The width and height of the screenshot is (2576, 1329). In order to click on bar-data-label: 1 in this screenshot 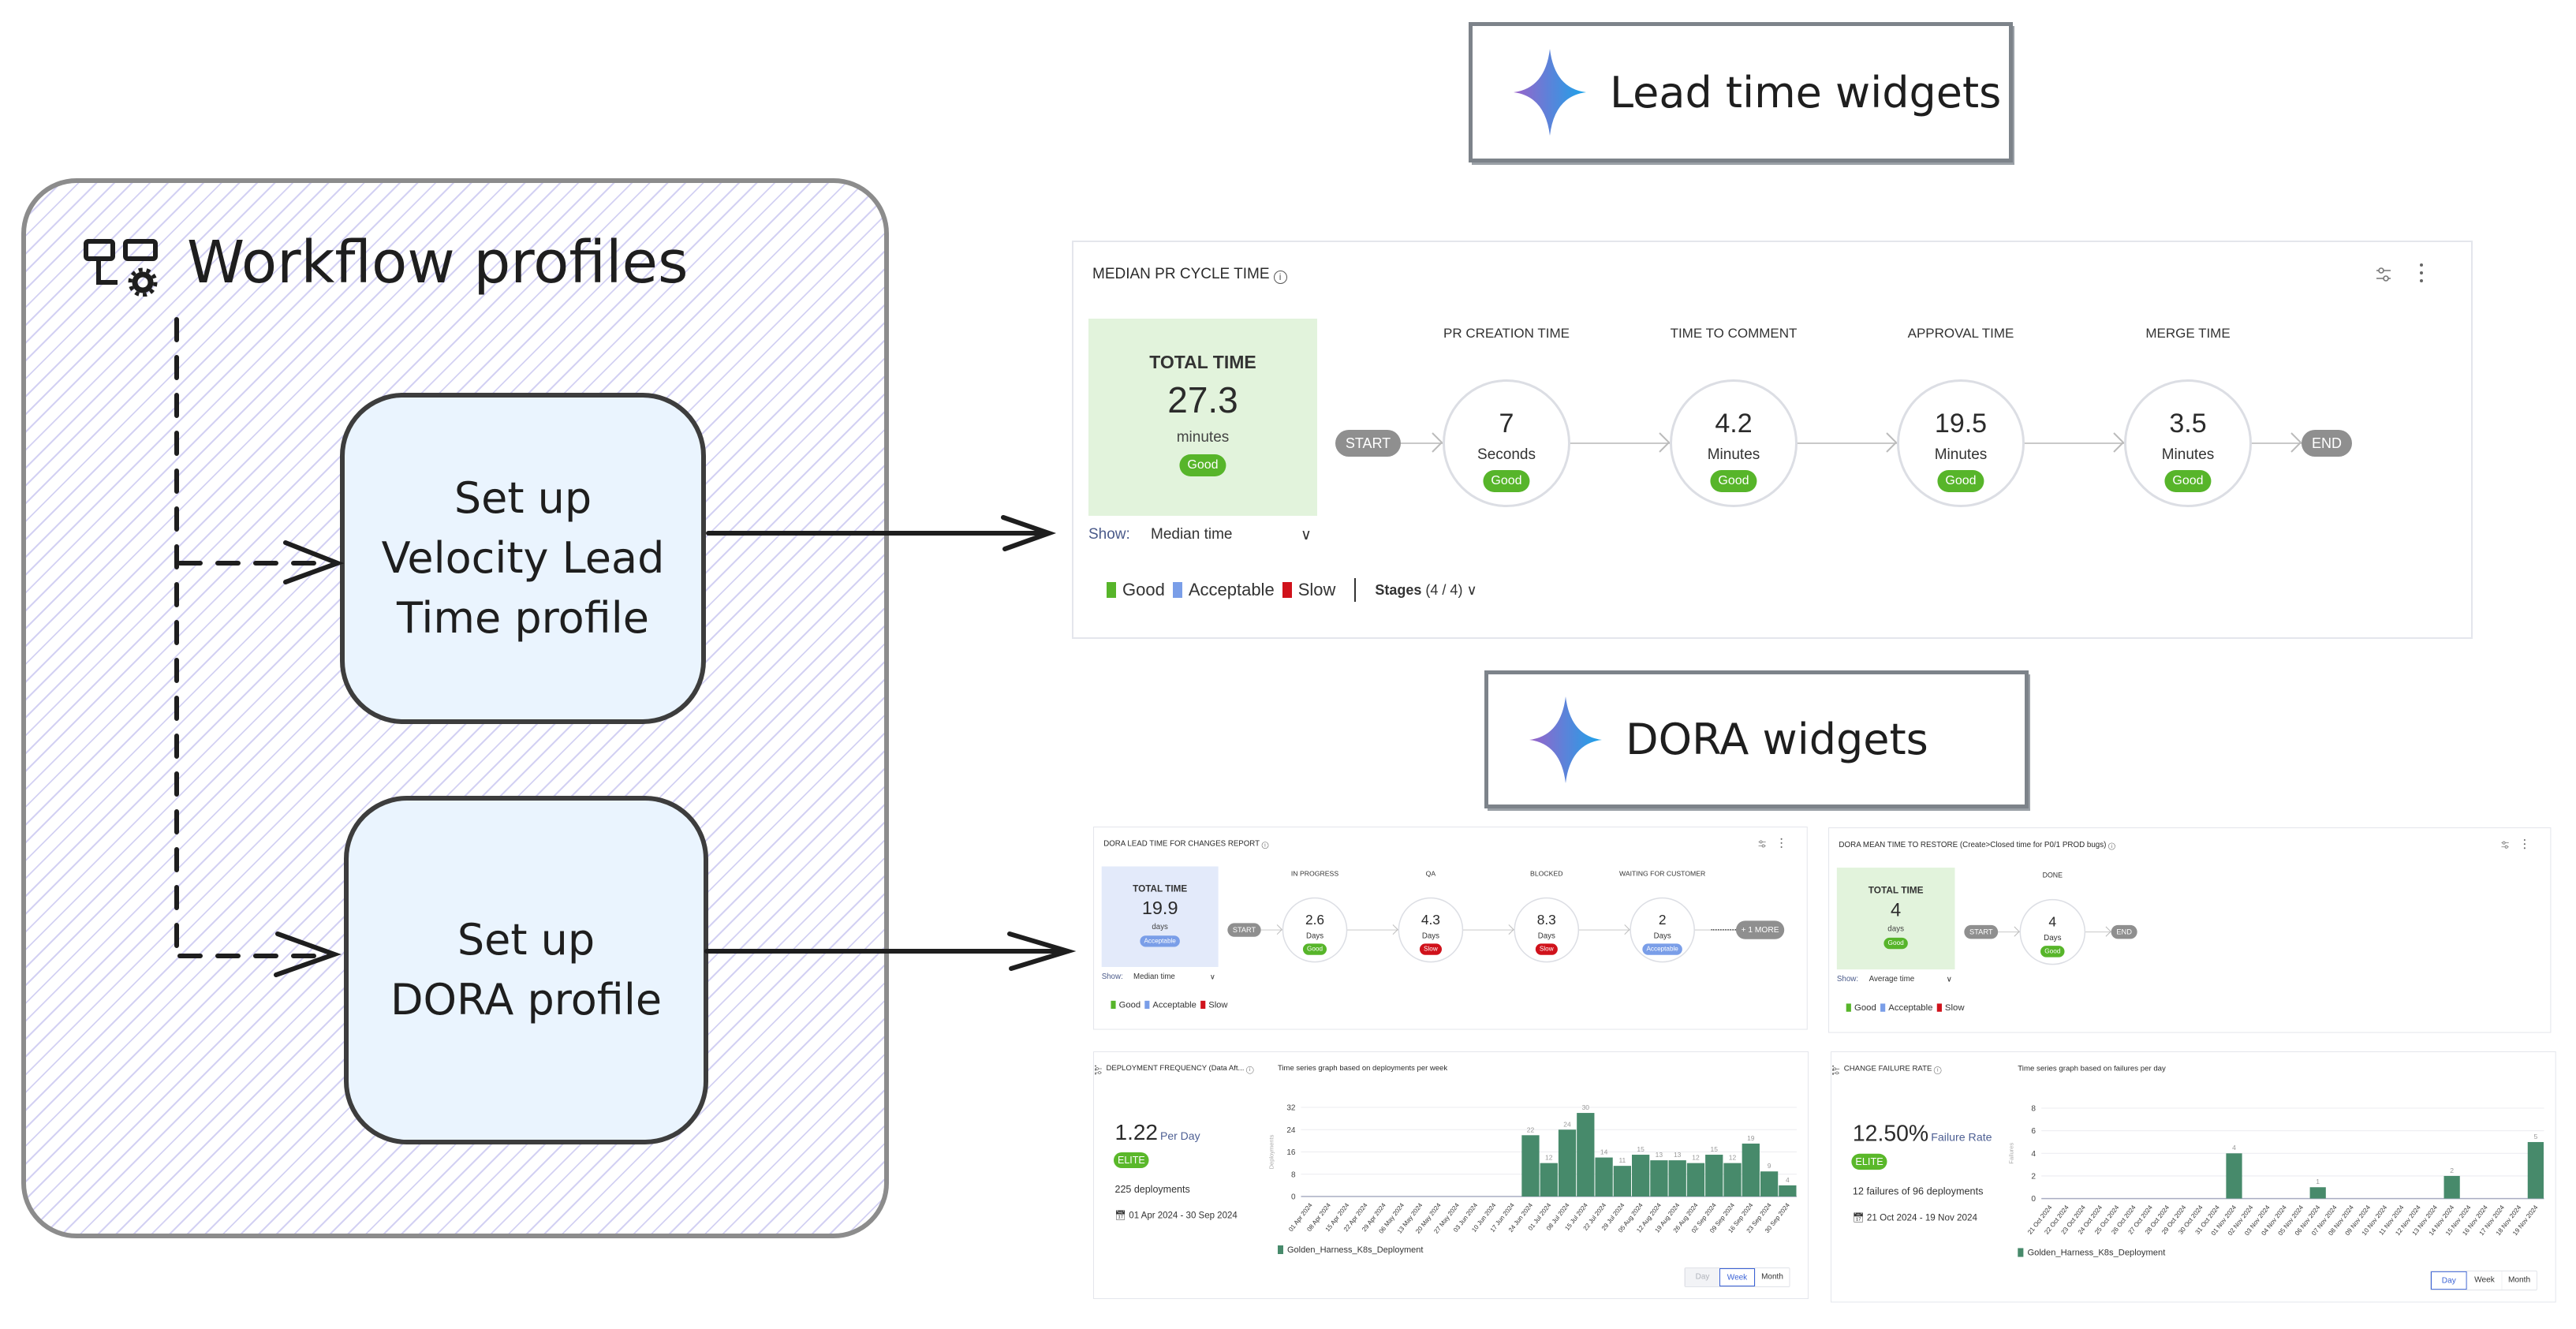, I will do `click(2318, 1181)`.